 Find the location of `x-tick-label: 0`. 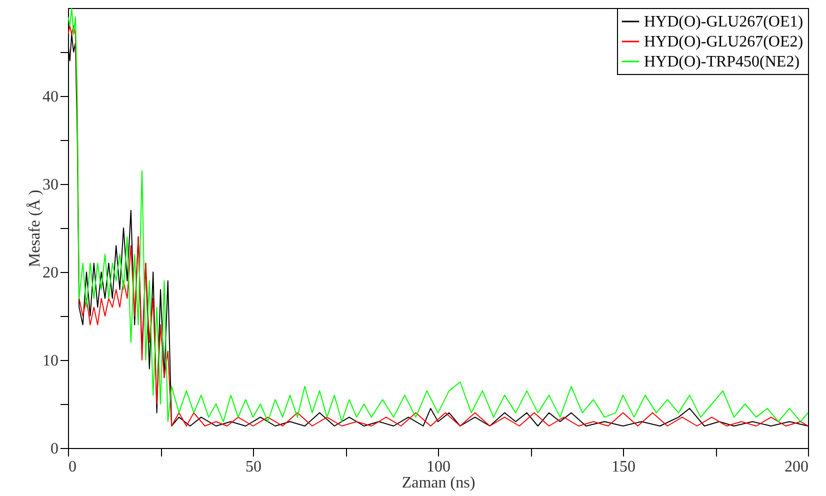

x-tick-label: 0 is located at coordinates (72, 467).